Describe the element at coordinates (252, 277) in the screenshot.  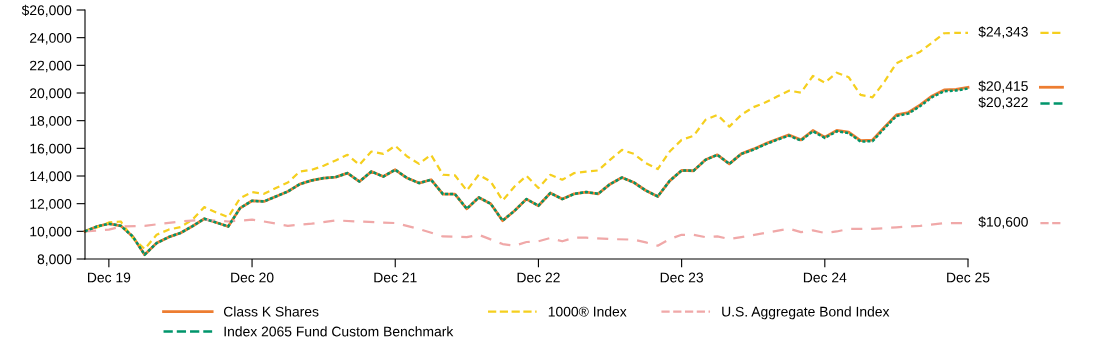
I see `x-tick-label: Dec 20` at that location.